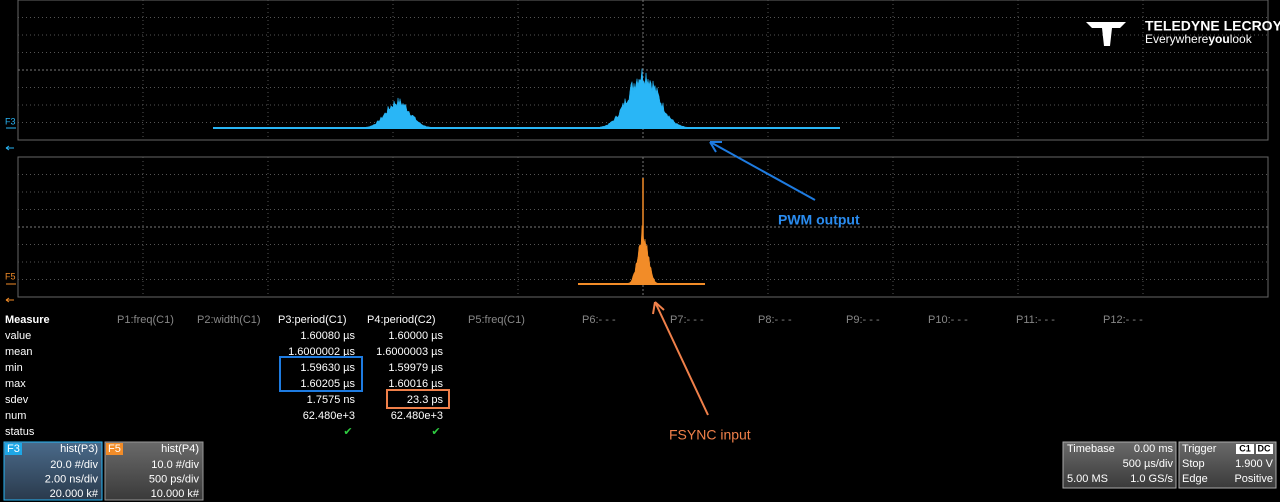 The image size is (1280, 502). I want to click on tag: DC, so click(1264, 448).